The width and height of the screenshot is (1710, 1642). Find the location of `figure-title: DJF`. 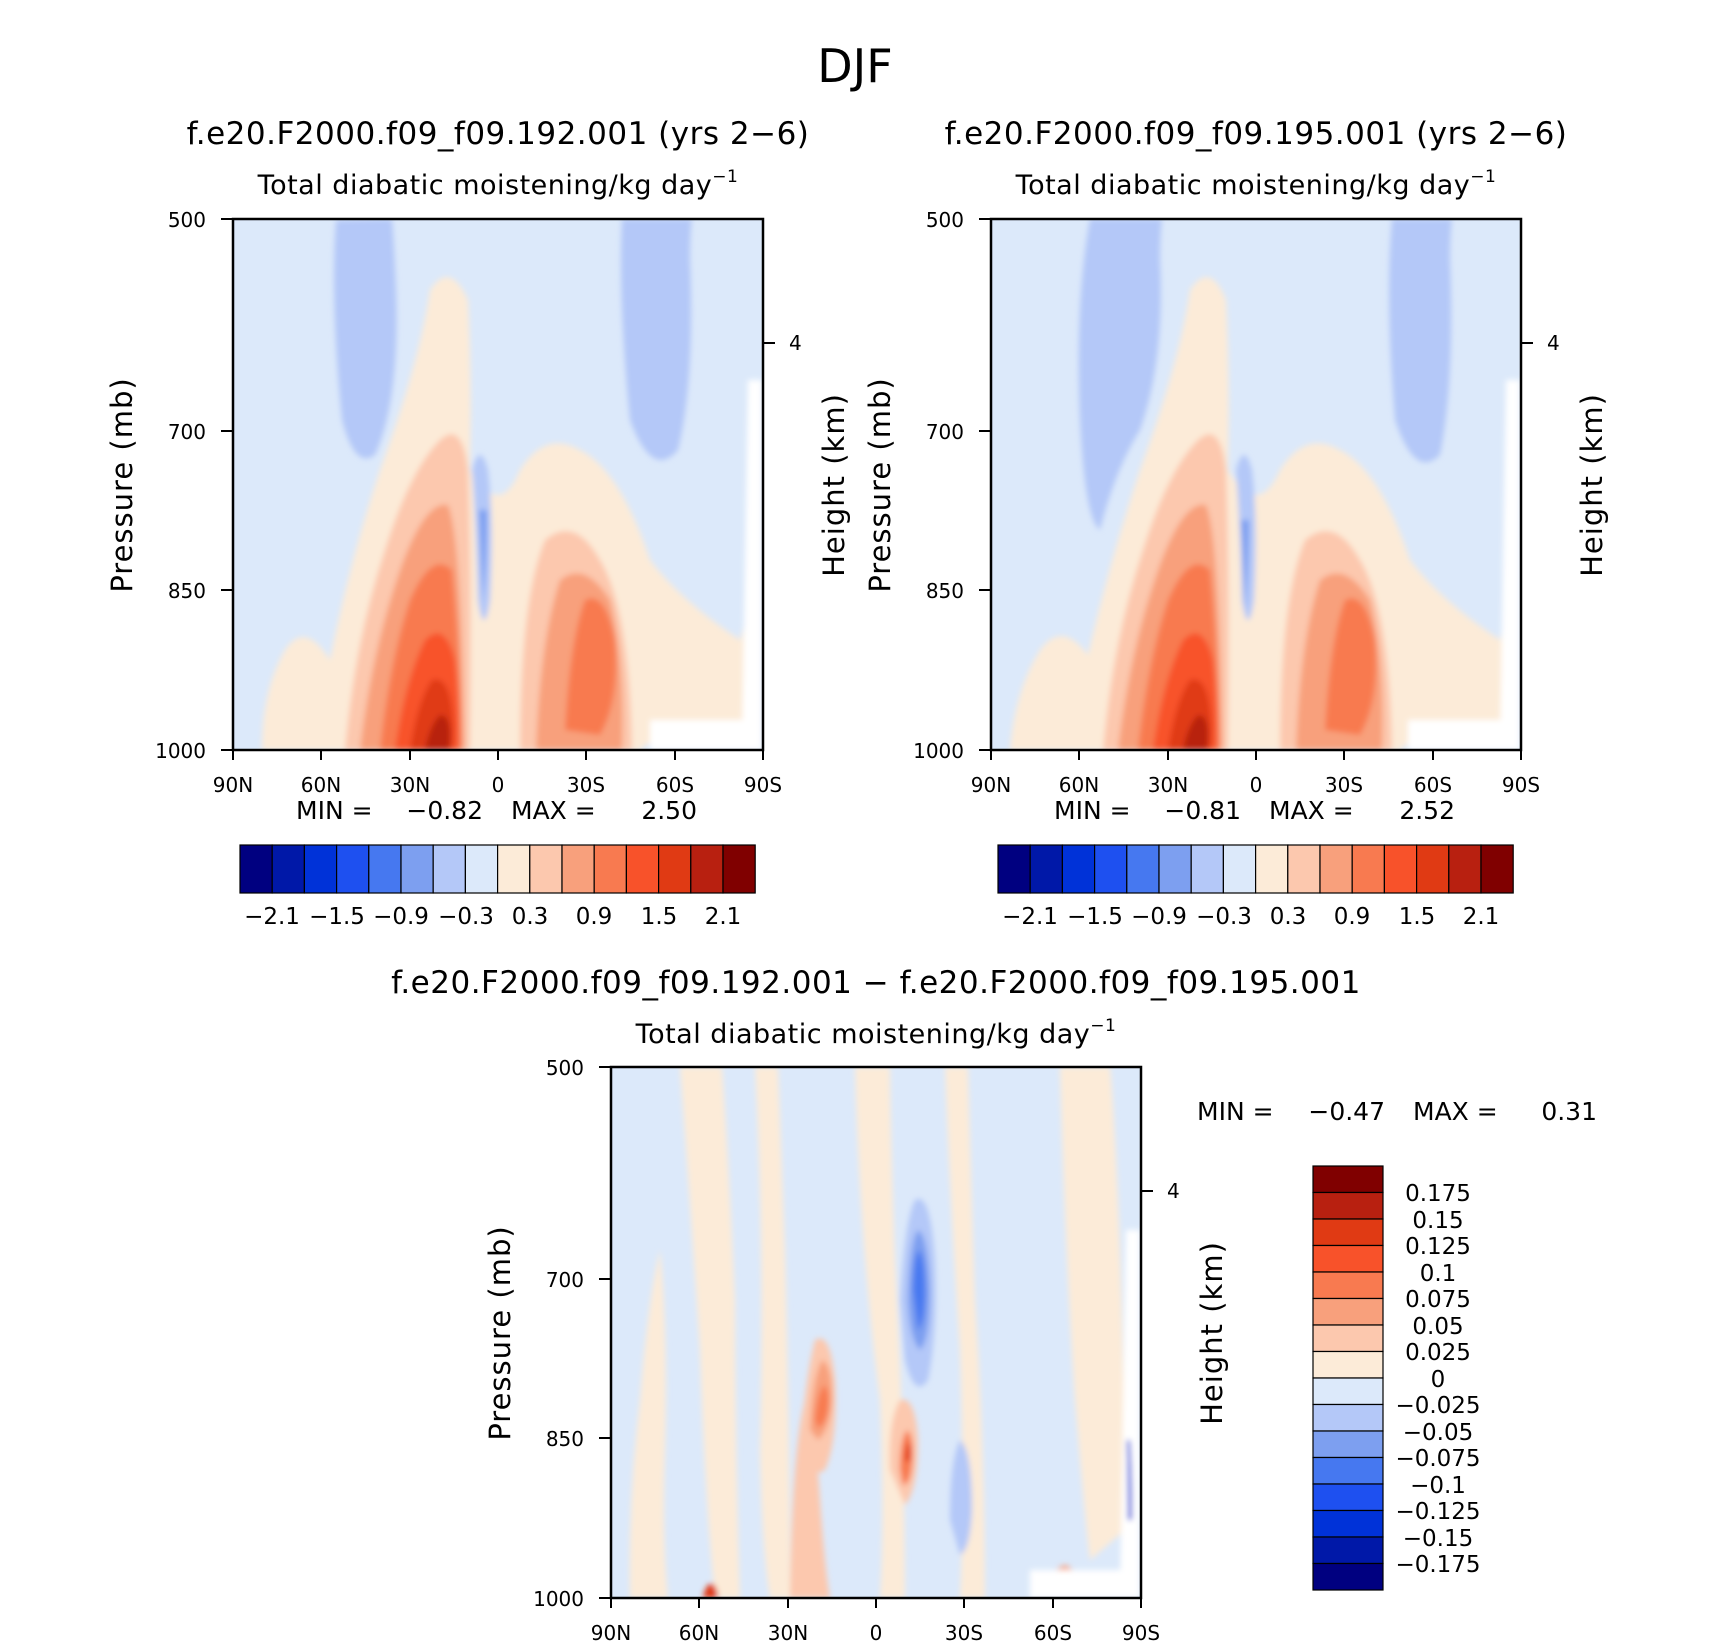

figure-title: DJF is located at coordinates (854, 66).